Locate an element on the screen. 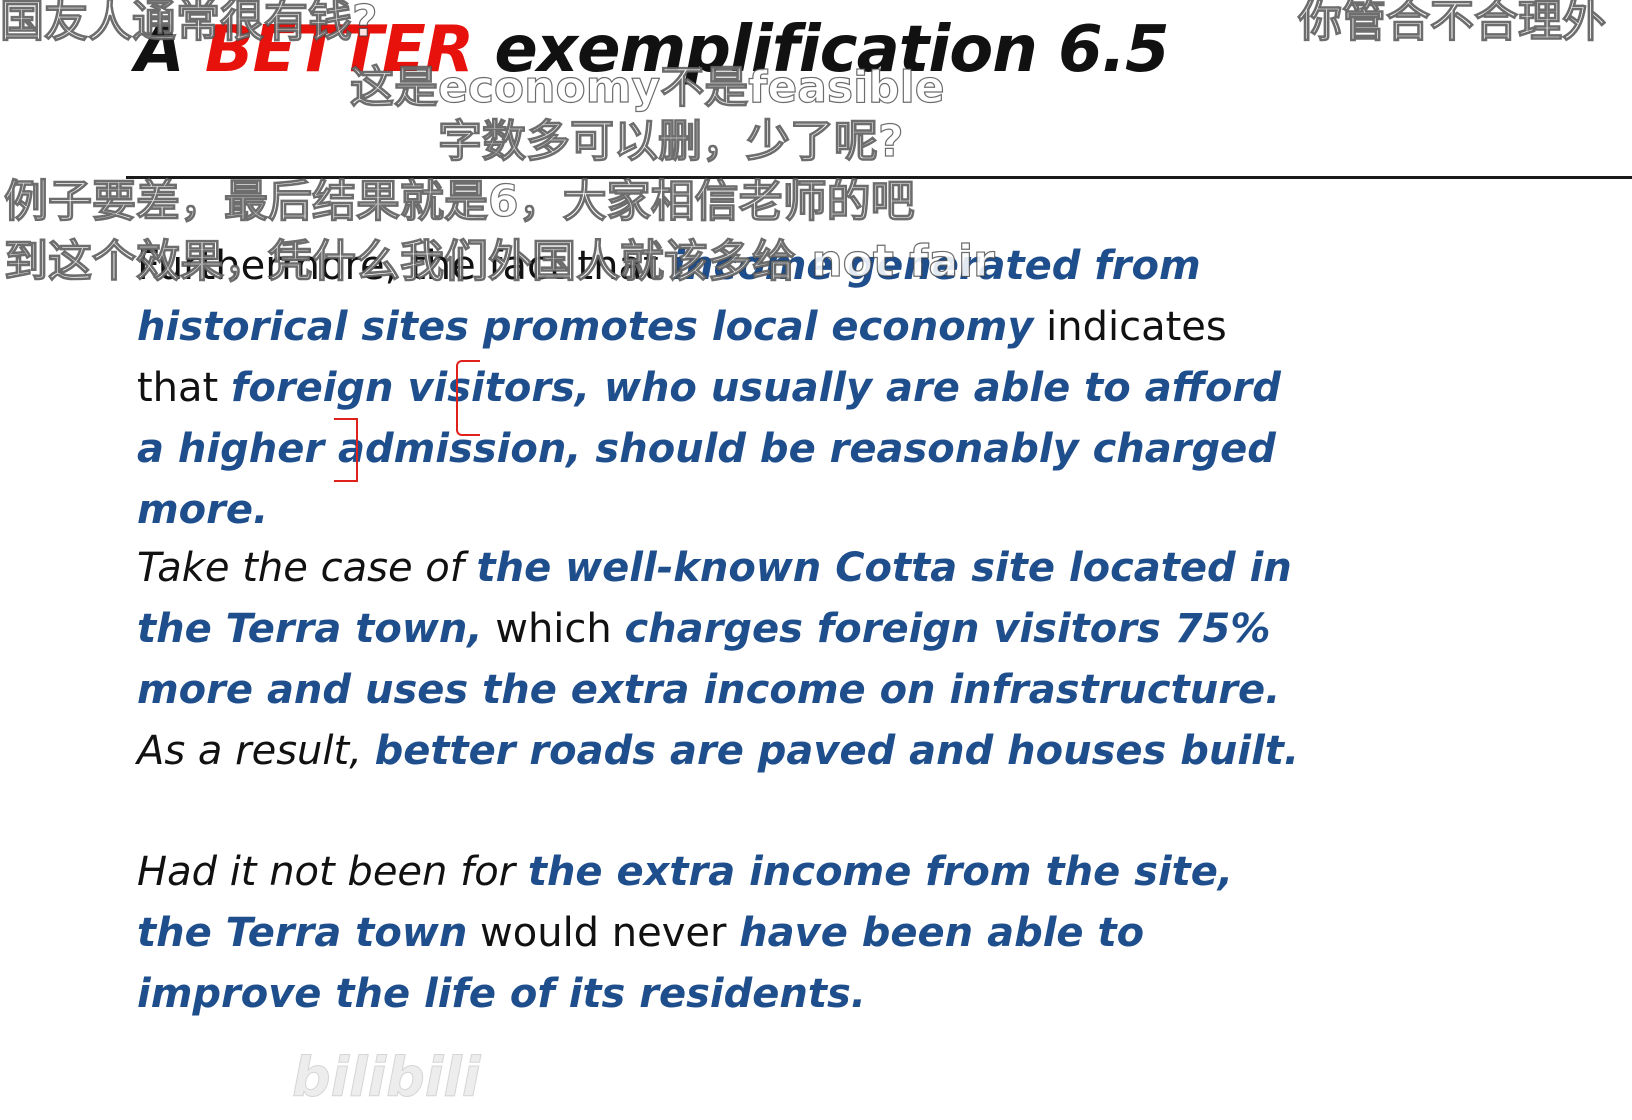  p2-highlight-3: better roads are paved and houses built. is located at coordinates (837, 751).